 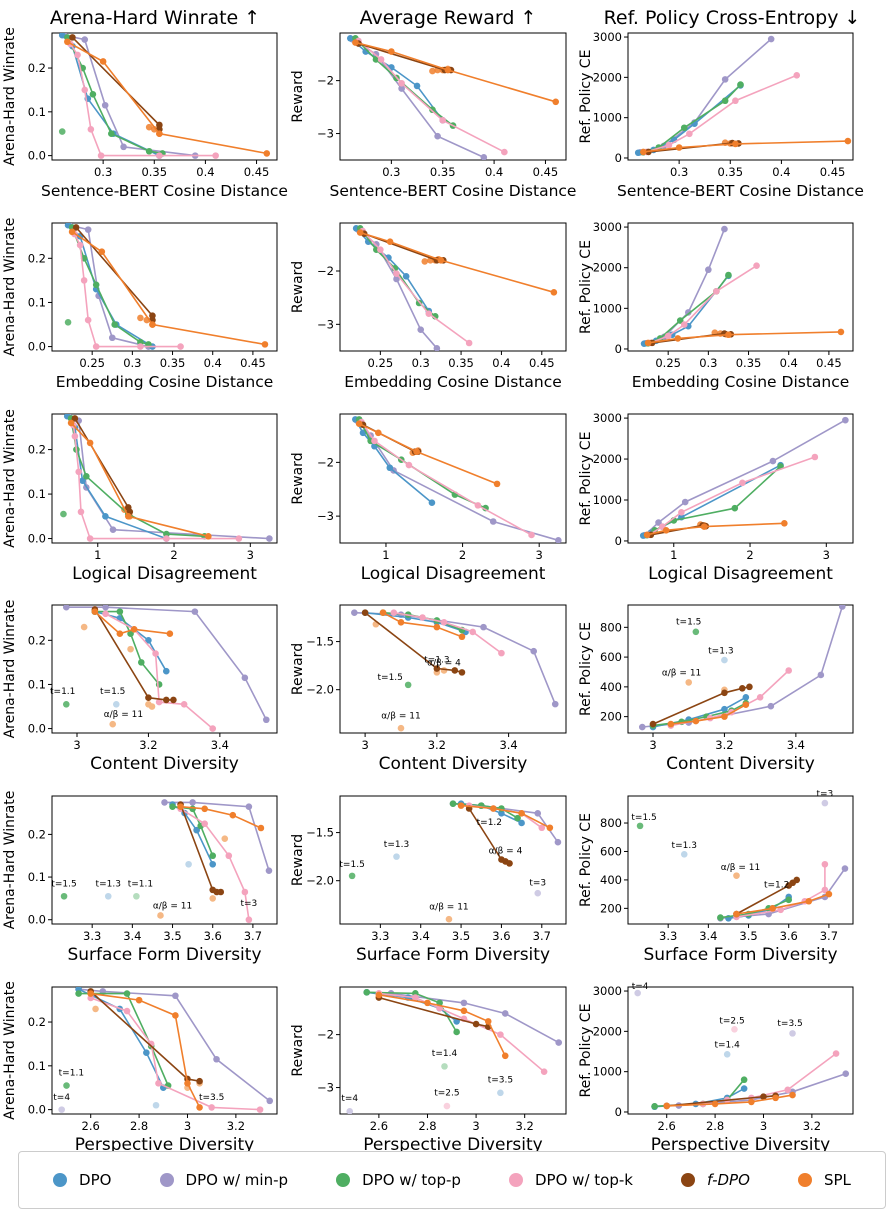 What do you see at coordinates (734, 1029) in the screenshot?
I see `scatter-point-topk_light` at bounding box center [734, 1029].